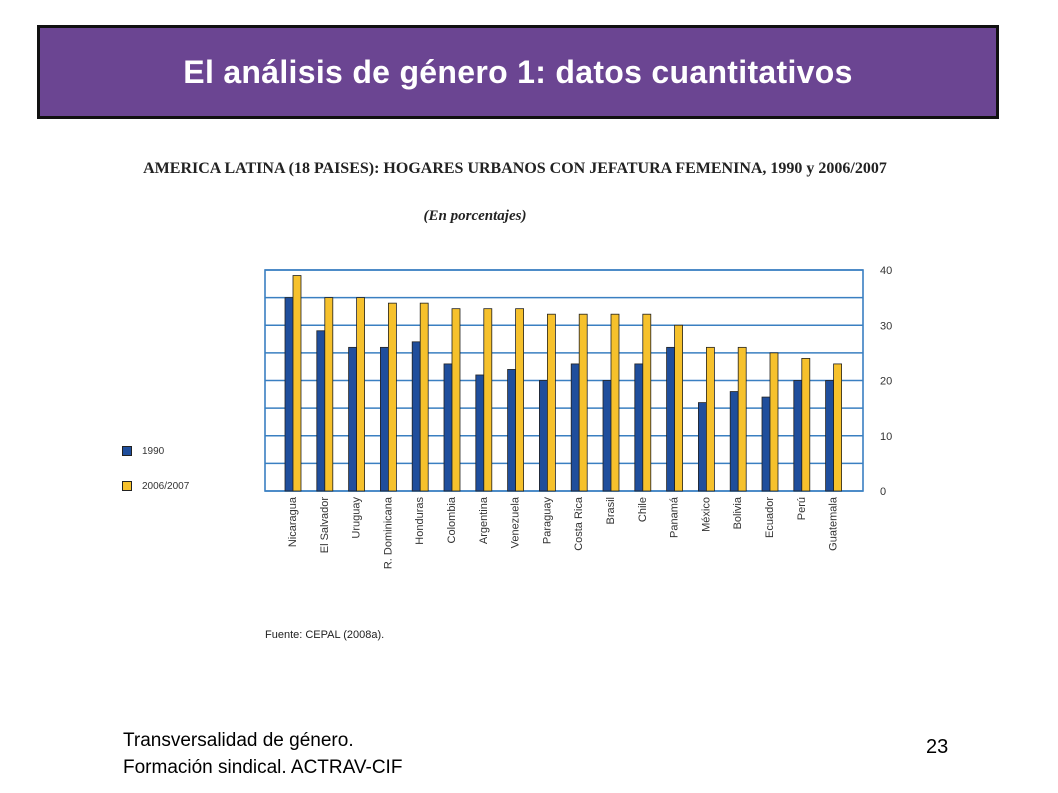 The width and height of the screenshot is (1058, 793). I want to click on footer-line-2: Formación sindical. ACTRAV-CIF, so click(263, 767).